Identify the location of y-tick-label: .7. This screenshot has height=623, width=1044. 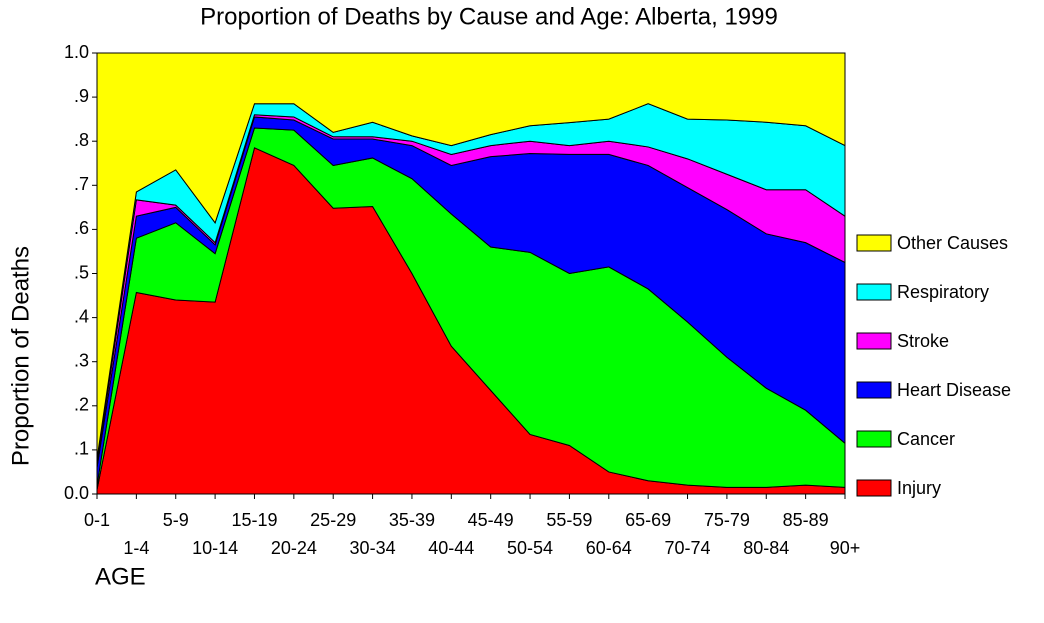
(81, 184).